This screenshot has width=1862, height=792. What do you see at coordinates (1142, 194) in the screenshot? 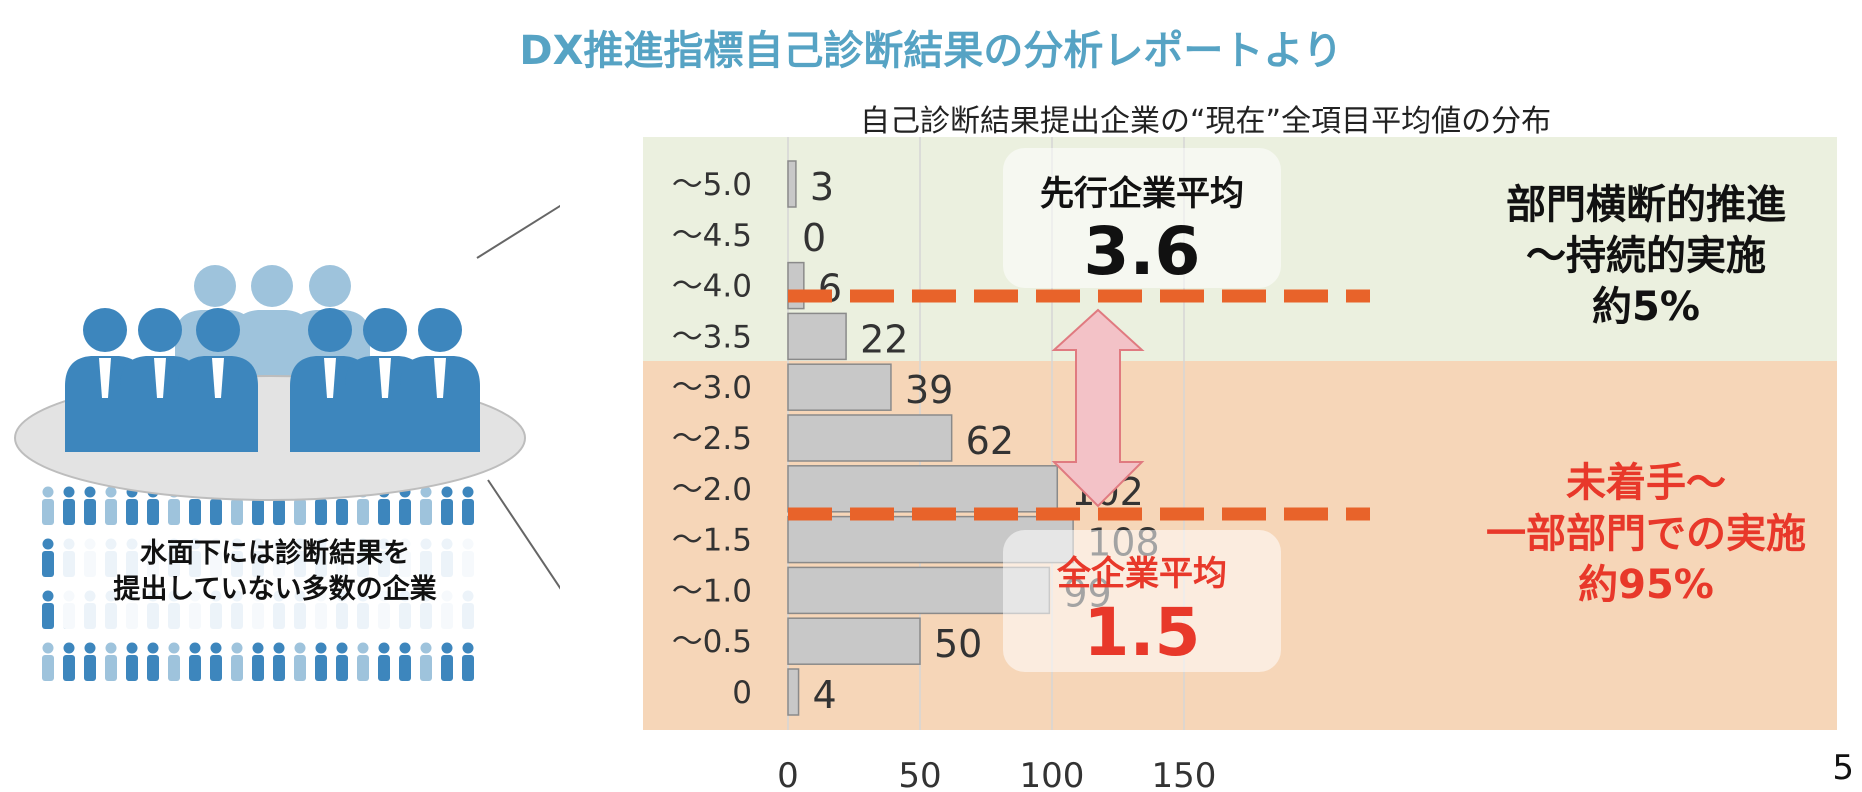
I see `leading-average-label: 先行企業平均` at bounding box center [1142, 194].